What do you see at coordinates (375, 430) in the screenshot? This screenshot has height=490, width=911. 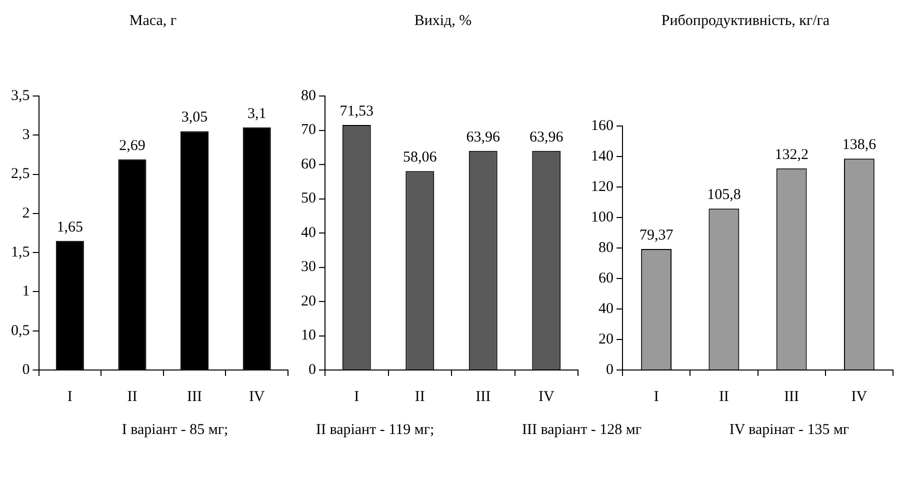 I see `text: II варіант - 119 мг;` at bounding box center [375, 430].